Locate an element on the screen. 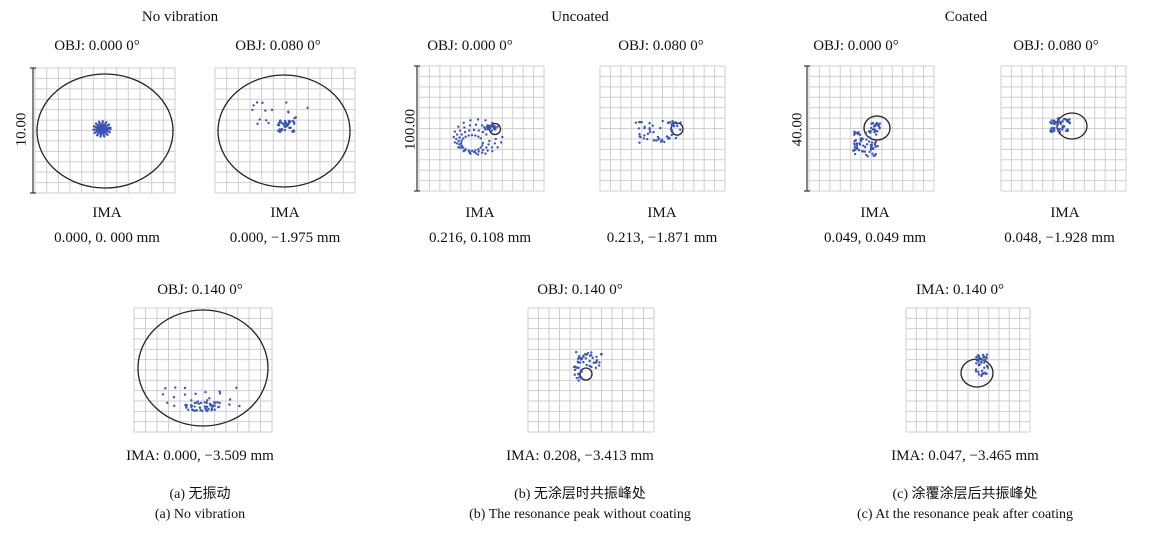  heading-no-vibration: No vibration is located at coordinates (180, 17).